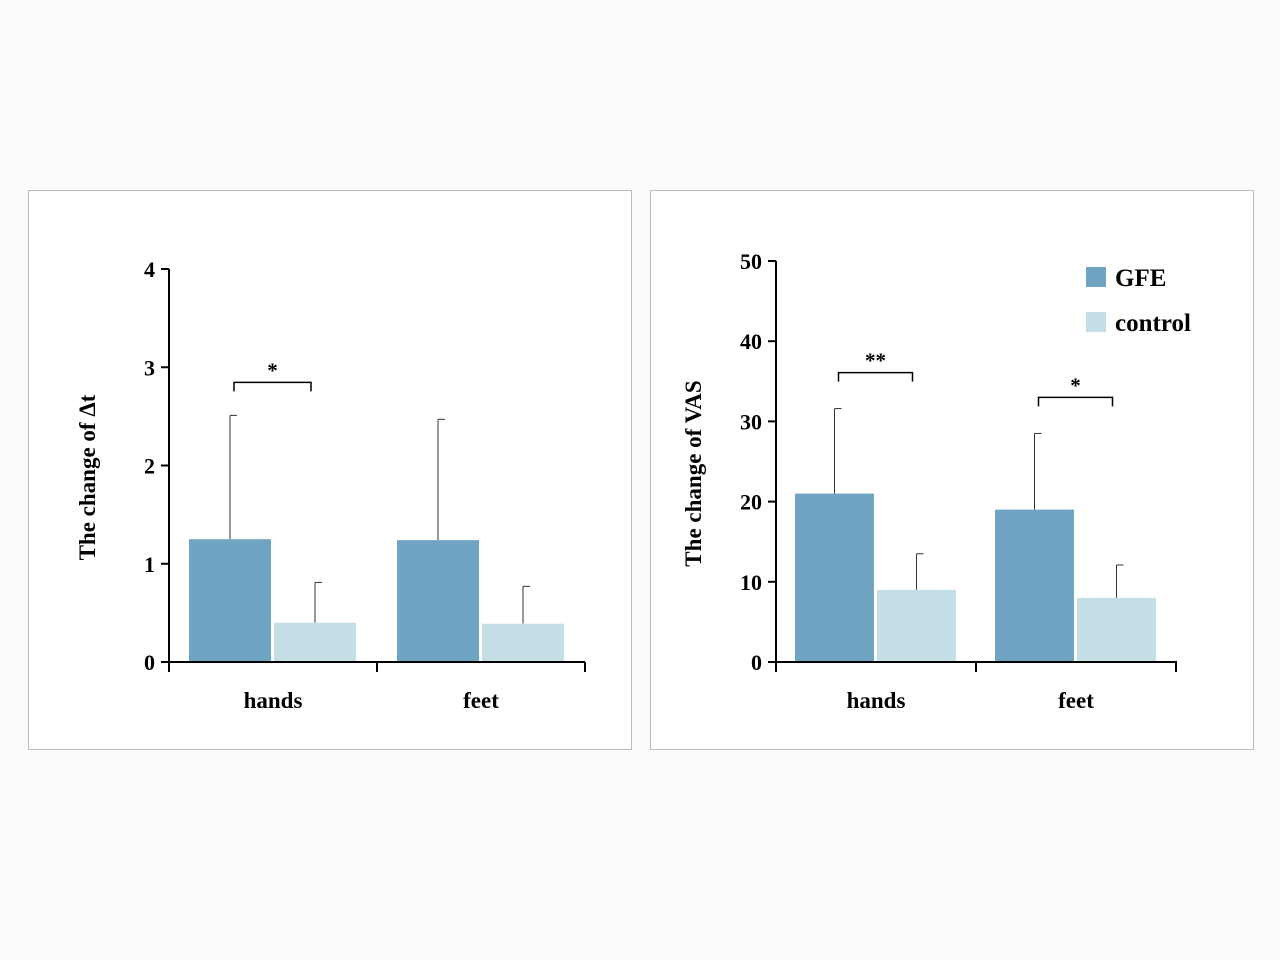 The height and width of the screenshot is (960, 1280). I want to click on y-tick-label-1: 1, so click(149, 564).